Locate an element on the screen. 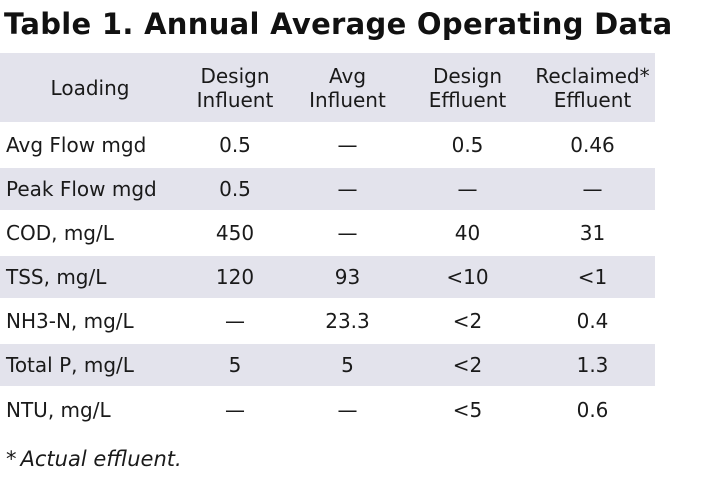 The height and width of the screenshot is (489, 720). table-row: Avg Flow mgd 0.5 — 0.5 0.46 is located at coordinates (327, 144).